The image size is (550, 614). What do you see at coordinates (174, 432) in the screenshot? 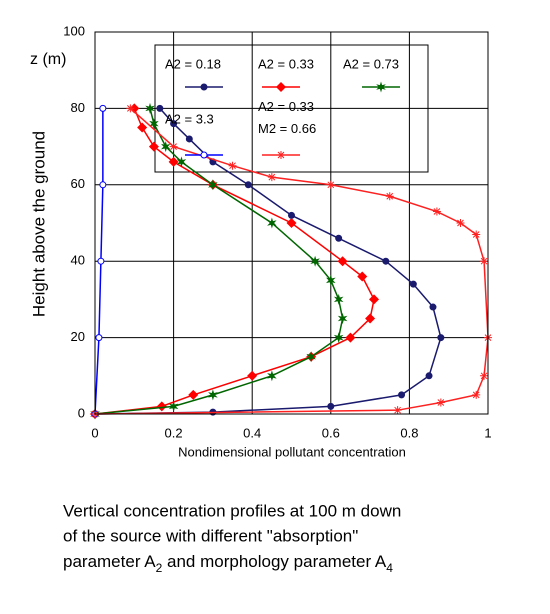
I see `x-tick-label: 0.2` at bounding box center [174, 432].